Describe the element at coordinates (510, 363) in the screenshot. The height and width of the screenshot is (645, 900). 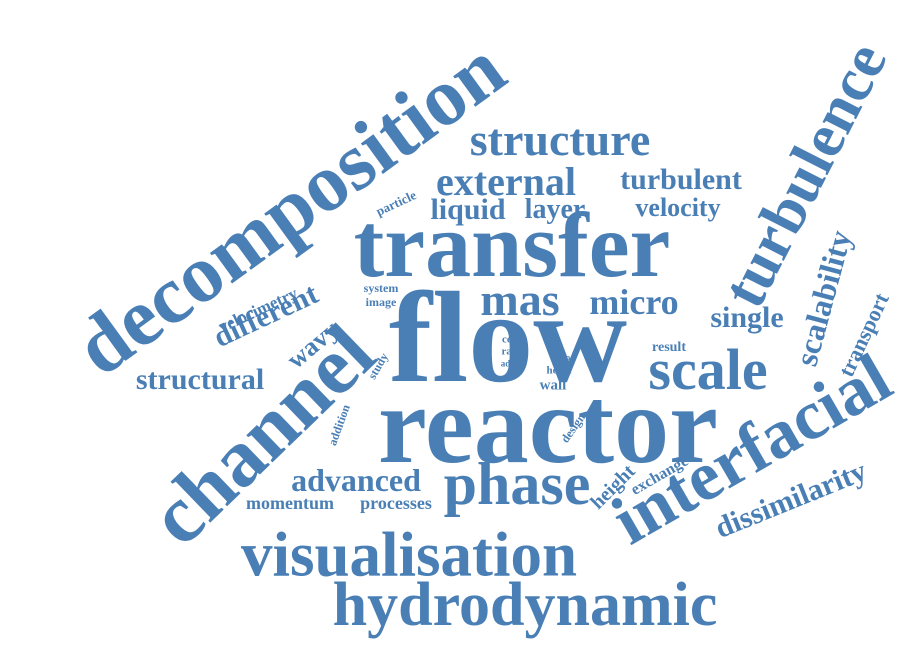
I see `word-addr: addr` at that location.